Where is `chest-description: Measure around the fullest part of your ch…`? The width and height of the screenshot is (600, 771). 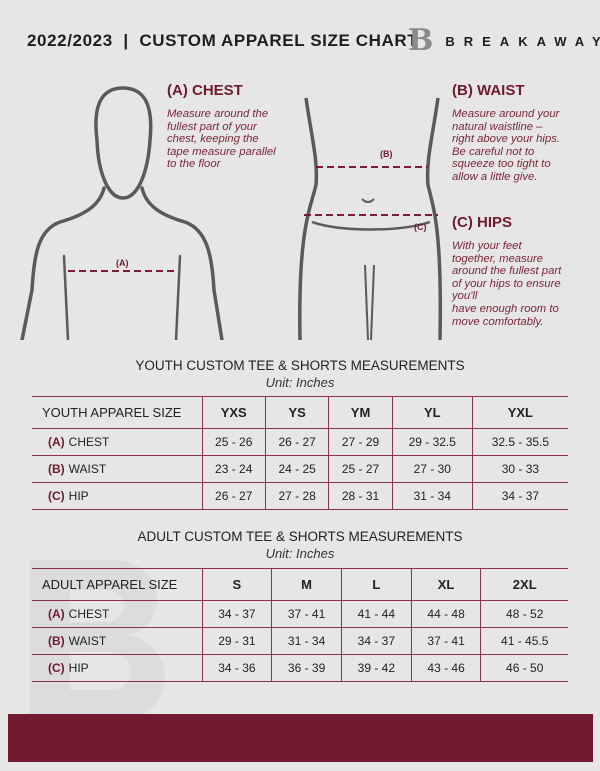 chest-description: Measure around the fullest part of your ch… is located at coordinates (221, 139).